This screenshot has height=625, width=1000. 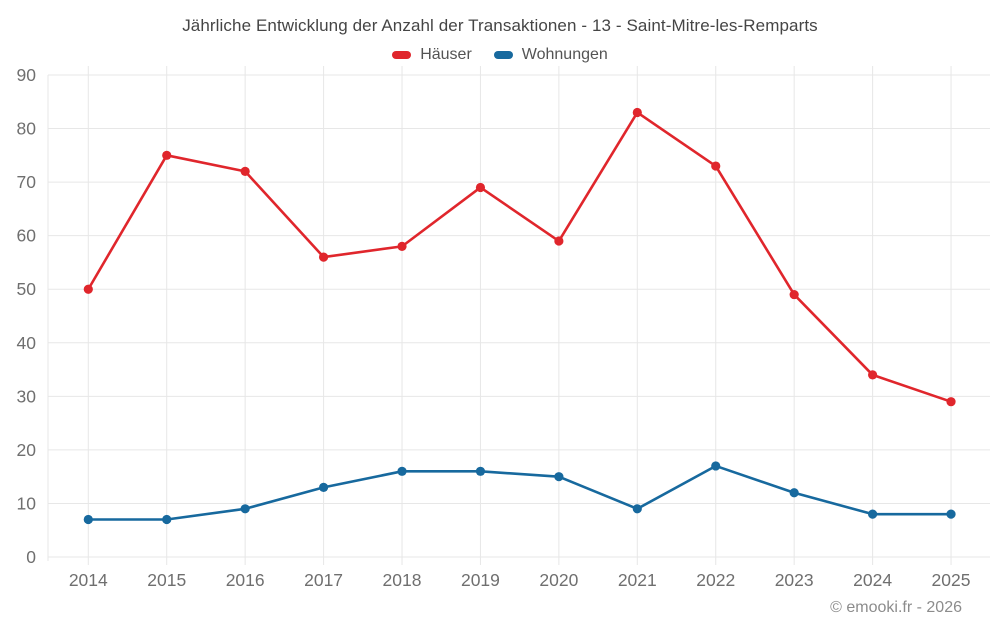 I want to click on x-axis-label: 2022, so click(x=715, y=580).